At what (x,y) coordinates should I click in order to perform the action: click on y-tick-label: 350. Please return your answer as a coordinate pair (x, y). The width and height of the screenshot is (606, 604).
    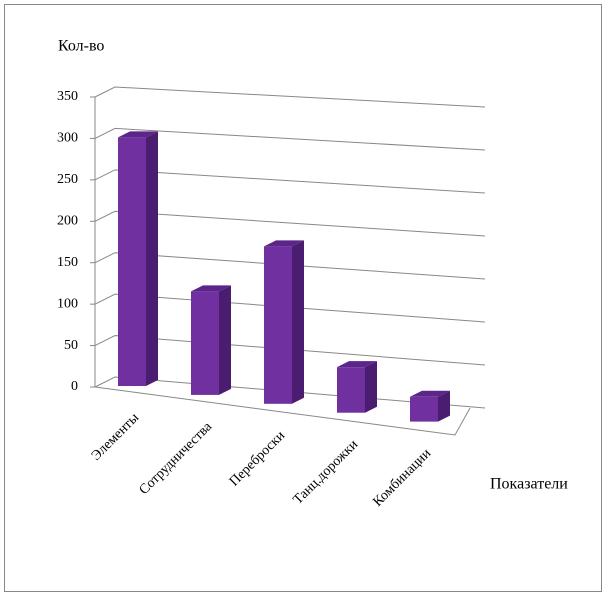
    Looking at the image, I should click on (67, 96).